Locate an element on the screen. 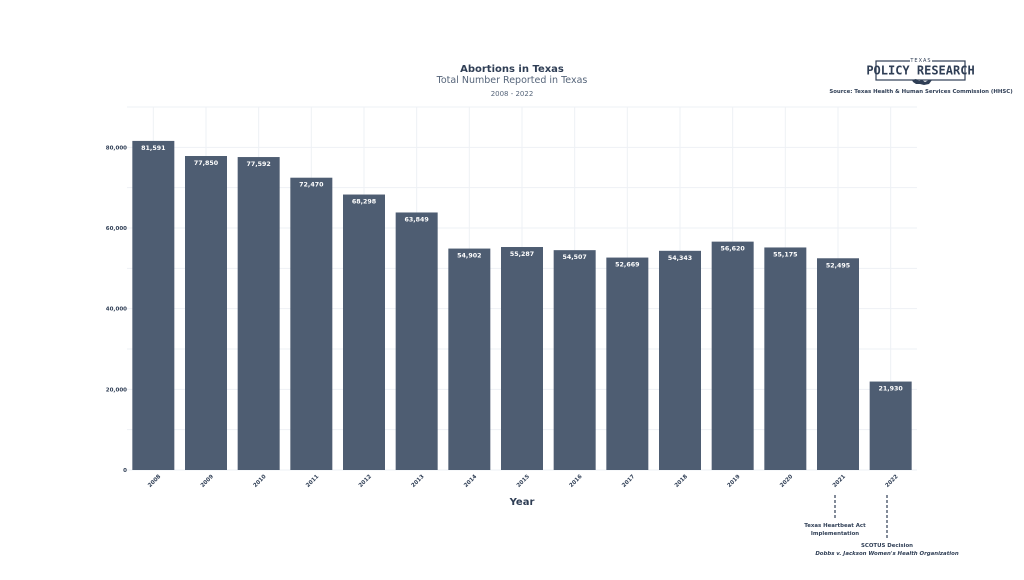 This screenshot has width=1024, height=580. x-axis-title: Year is located at coordinates (522, 502).